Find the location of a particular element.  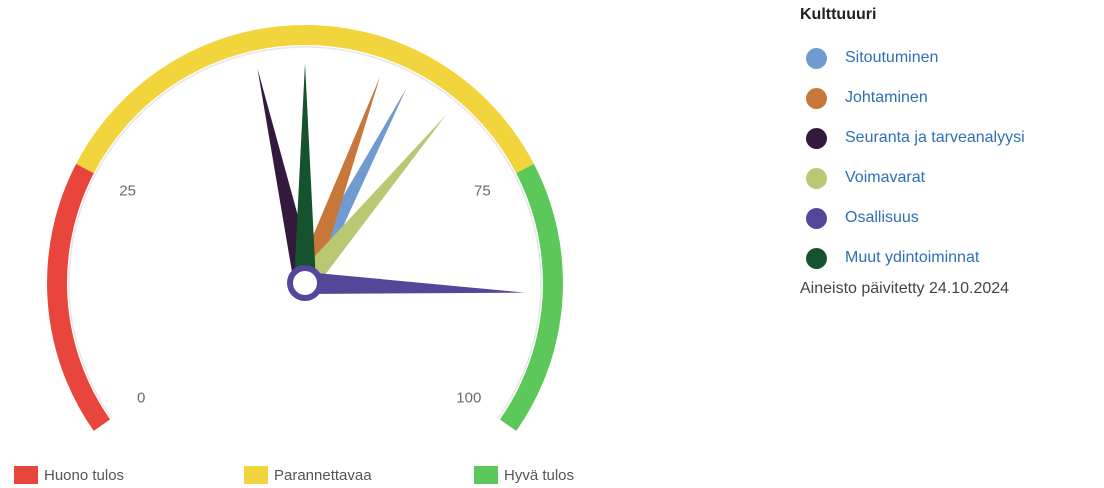

band-swatch-huono is located at coordinates (26, 475).